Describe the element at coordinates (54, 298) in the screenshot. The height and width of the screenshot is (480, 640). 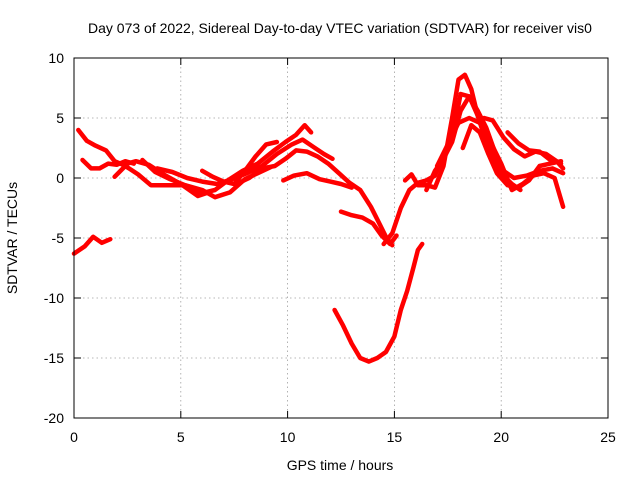
I see `y-tick-label: -10` at that location.